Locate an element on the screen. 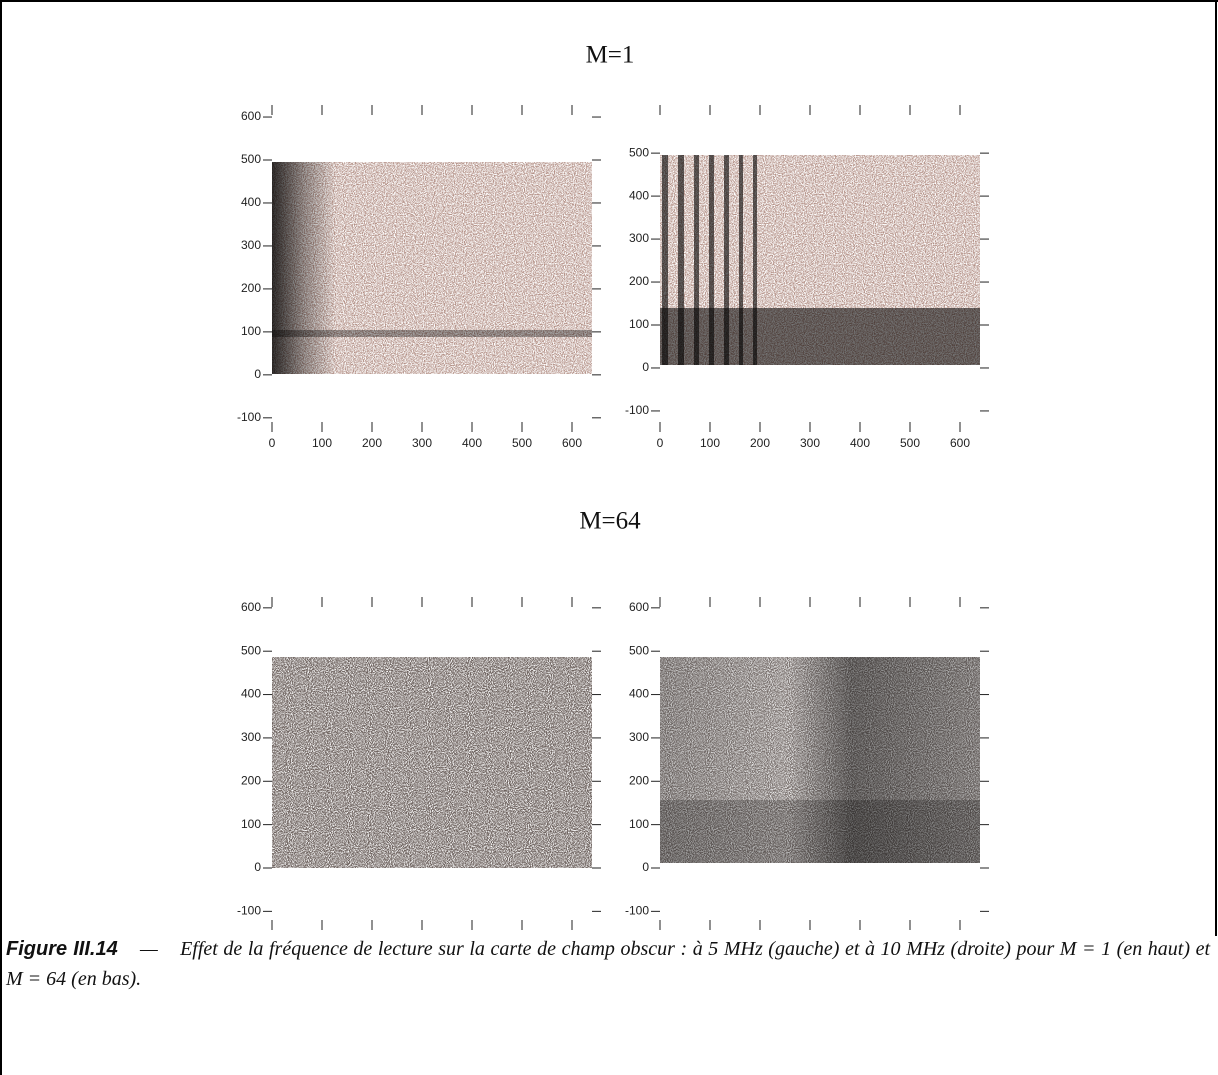  panel-title: M=1 is located at coordinates (610, 55).